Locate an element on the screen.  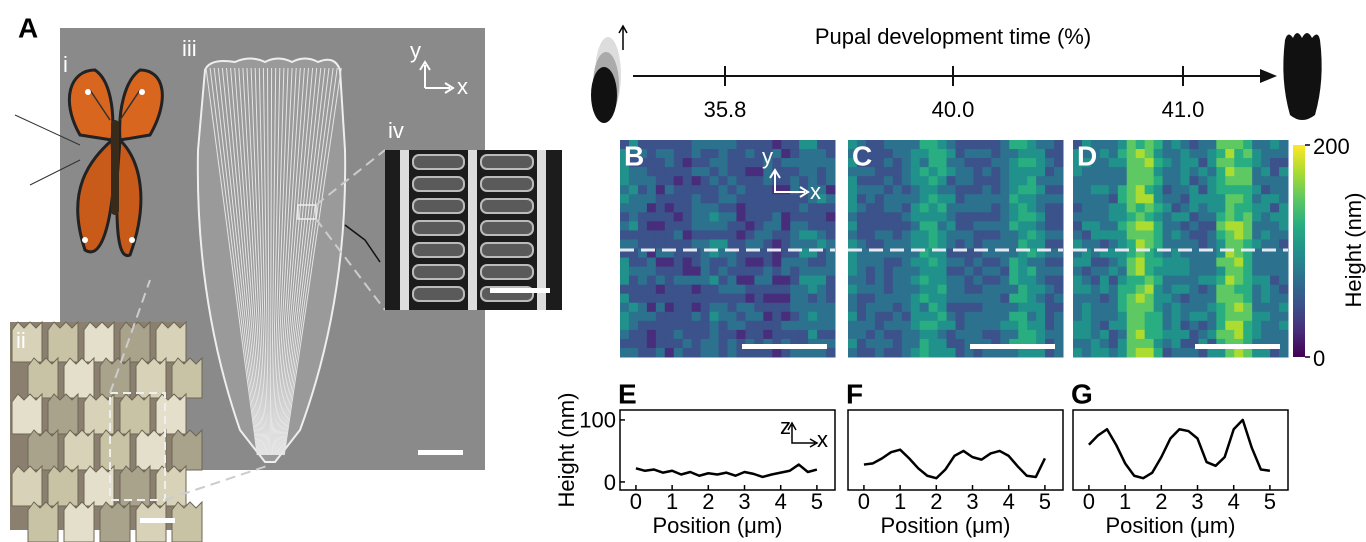
ridge is located at coordinates (312, 261).